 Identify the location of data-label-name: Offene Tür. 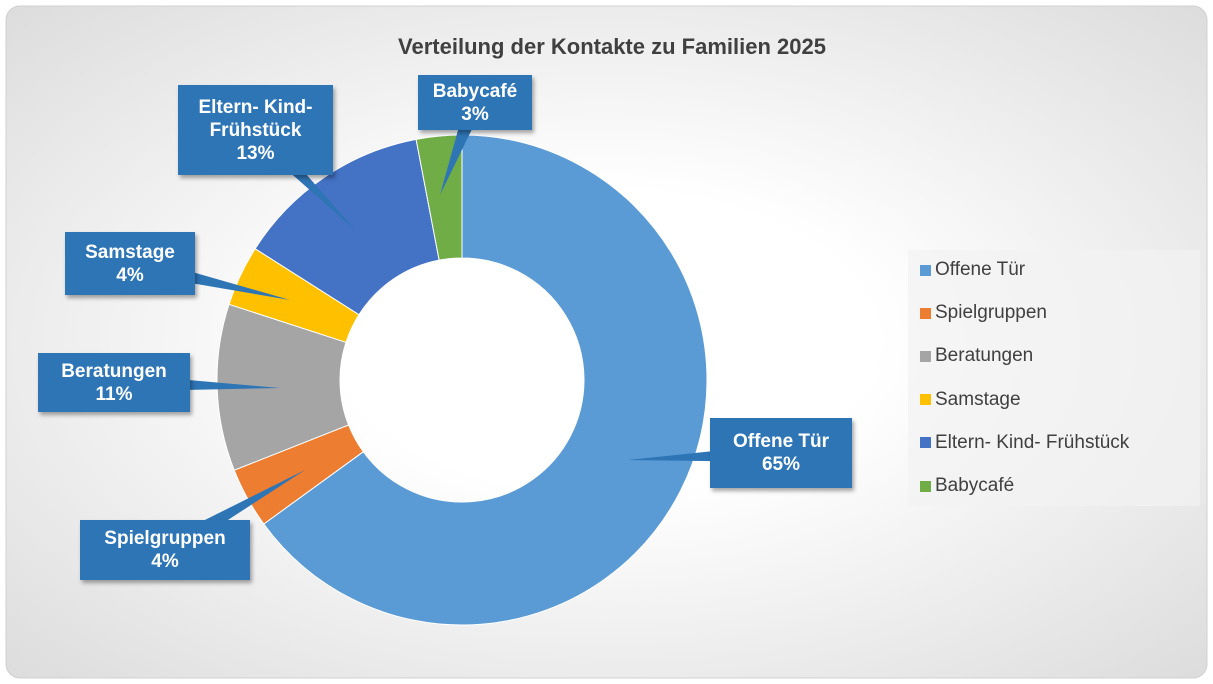
(781, 441).